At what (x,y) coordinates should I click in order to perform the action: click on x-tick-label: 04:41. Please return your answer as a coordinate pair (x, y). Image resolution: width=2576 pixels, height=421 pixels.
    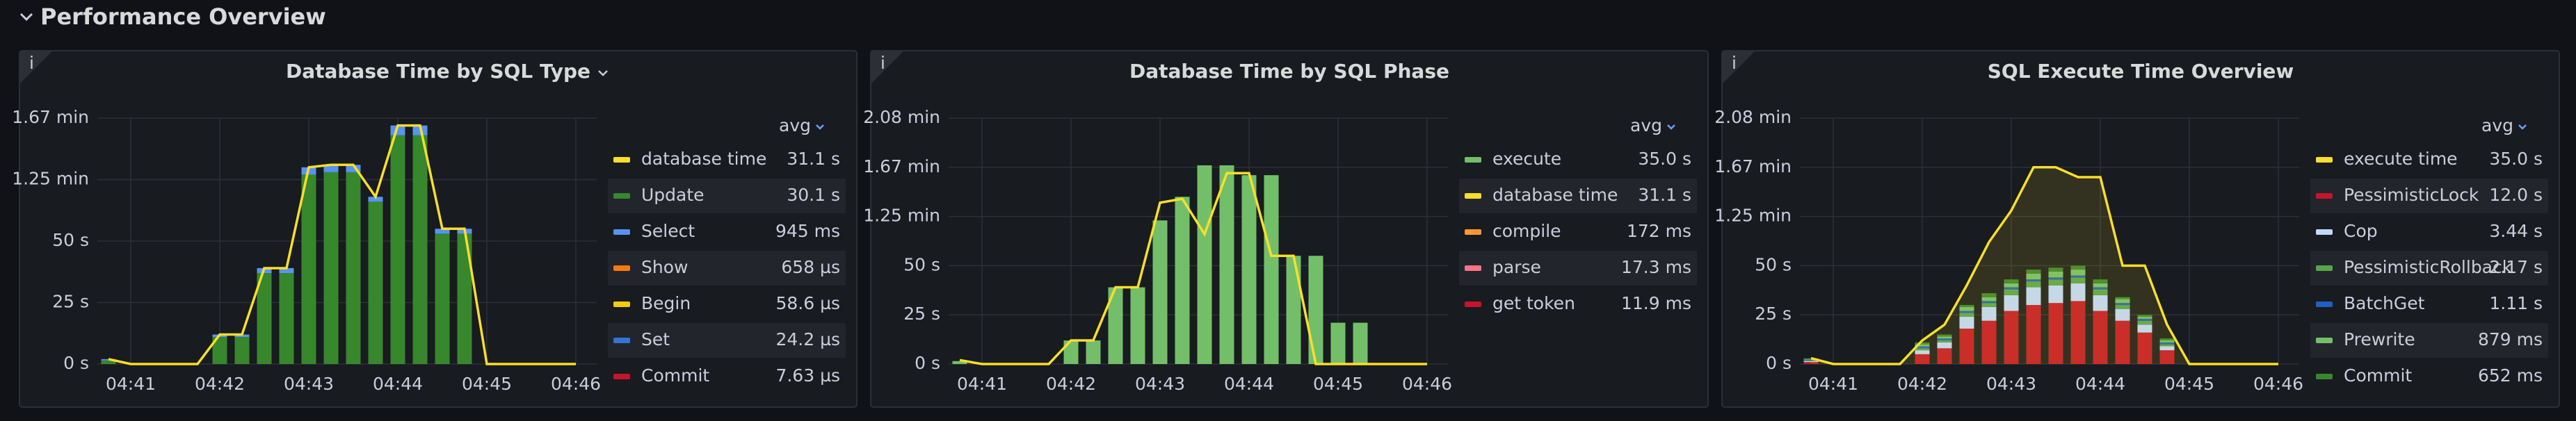
    Looking at the image, I should click on (131, 384).